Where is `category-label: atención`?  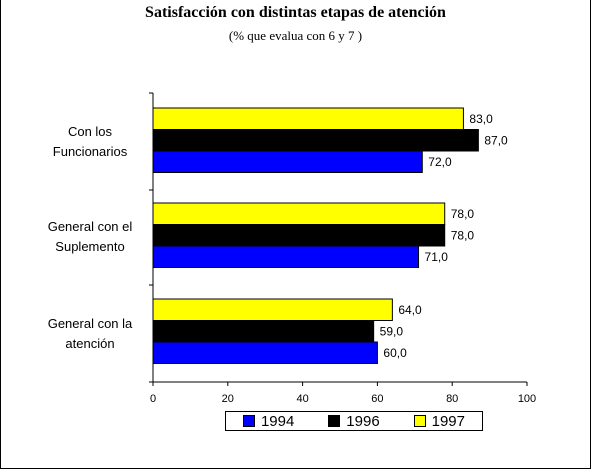 category-label: atención is located at coordinates (89, 343).